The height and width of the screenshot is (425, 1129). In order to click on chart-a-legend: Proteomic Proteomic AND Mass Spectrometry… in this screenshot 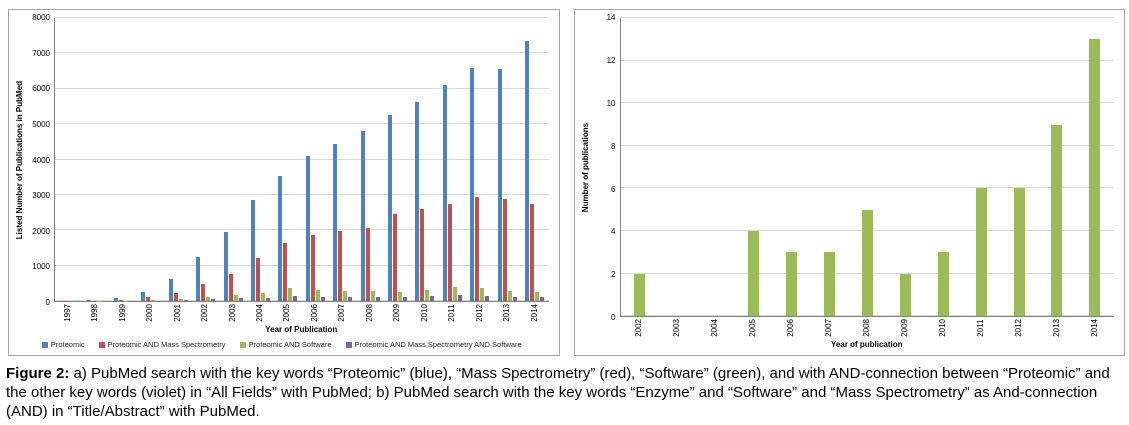, I will do `click(282, 341)`.